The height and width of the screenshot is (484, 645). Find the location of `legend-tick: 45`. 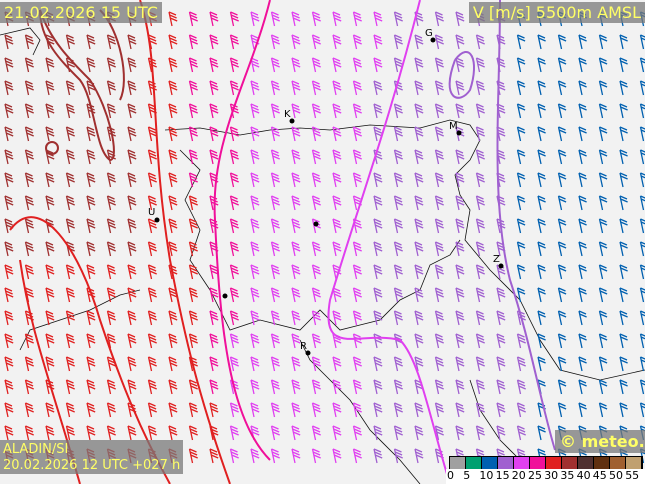

legend-tick: 45 is located at coordinates (599, 475).